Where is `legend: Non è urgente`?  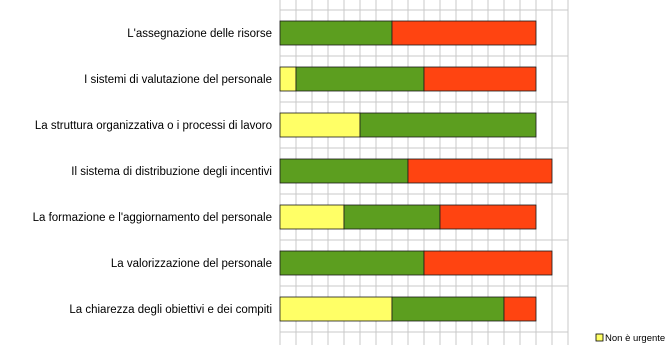 legend: Non è urgente is located at coordinates (630, 338).